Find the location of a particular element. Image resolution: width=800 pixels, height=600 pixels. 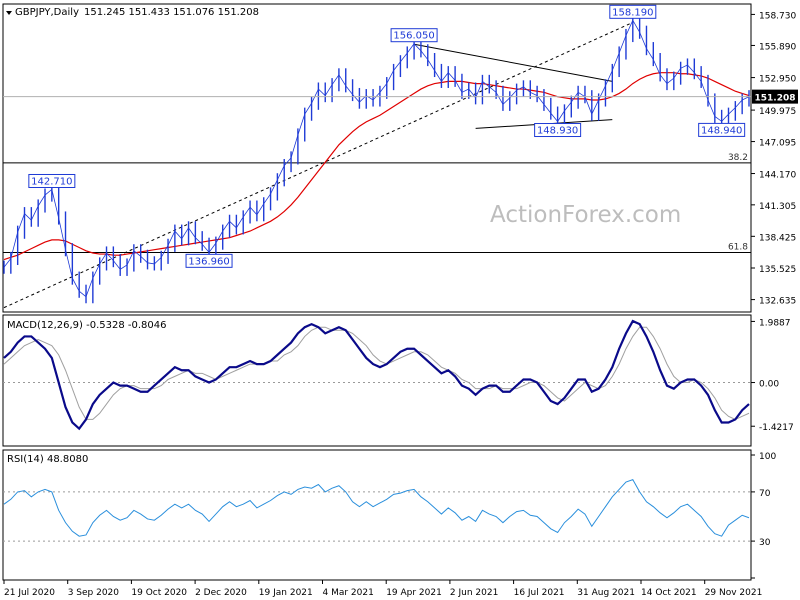

price-tick-label: 149.975 is located at coordinates (777, 112).